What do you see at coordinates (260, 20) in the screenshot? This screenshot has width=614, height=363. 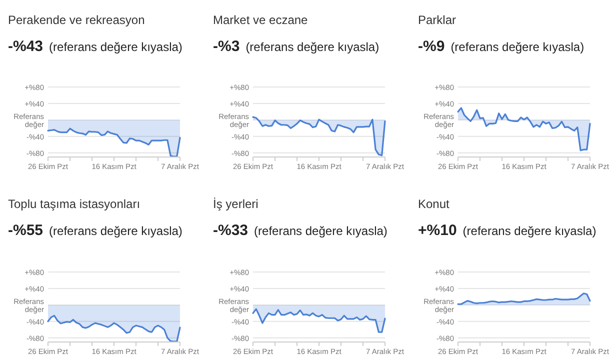 I see `chart-title: Market ve eczane` at bounding box center [260, 20].